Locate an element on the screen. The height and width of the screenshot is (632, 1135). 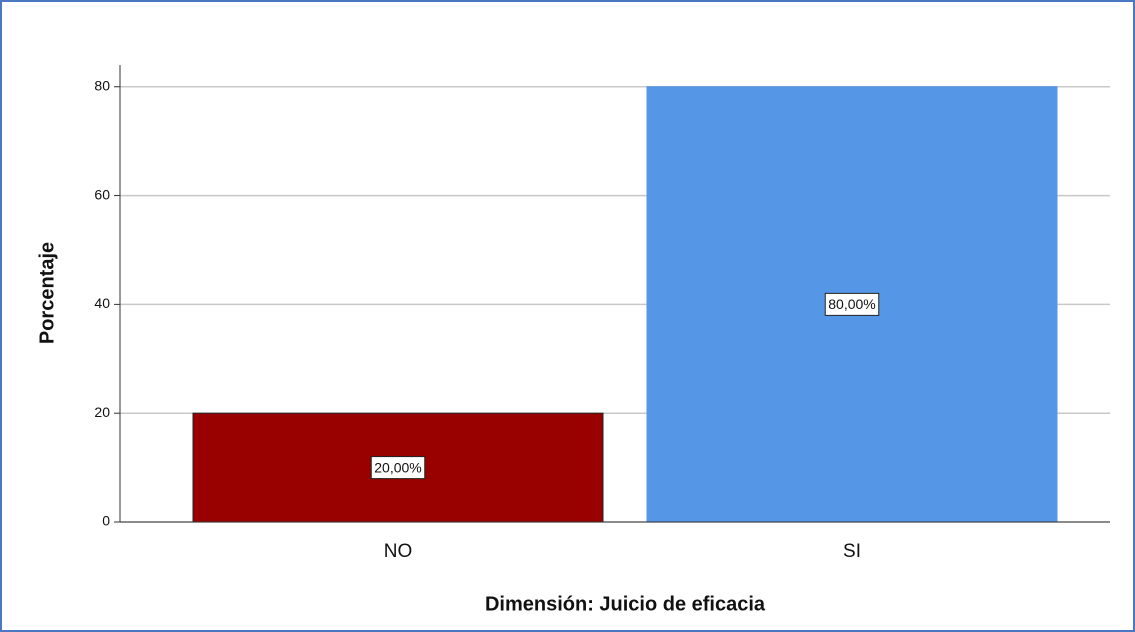
x-tick-label: SI is located at coordinates (852, 551).